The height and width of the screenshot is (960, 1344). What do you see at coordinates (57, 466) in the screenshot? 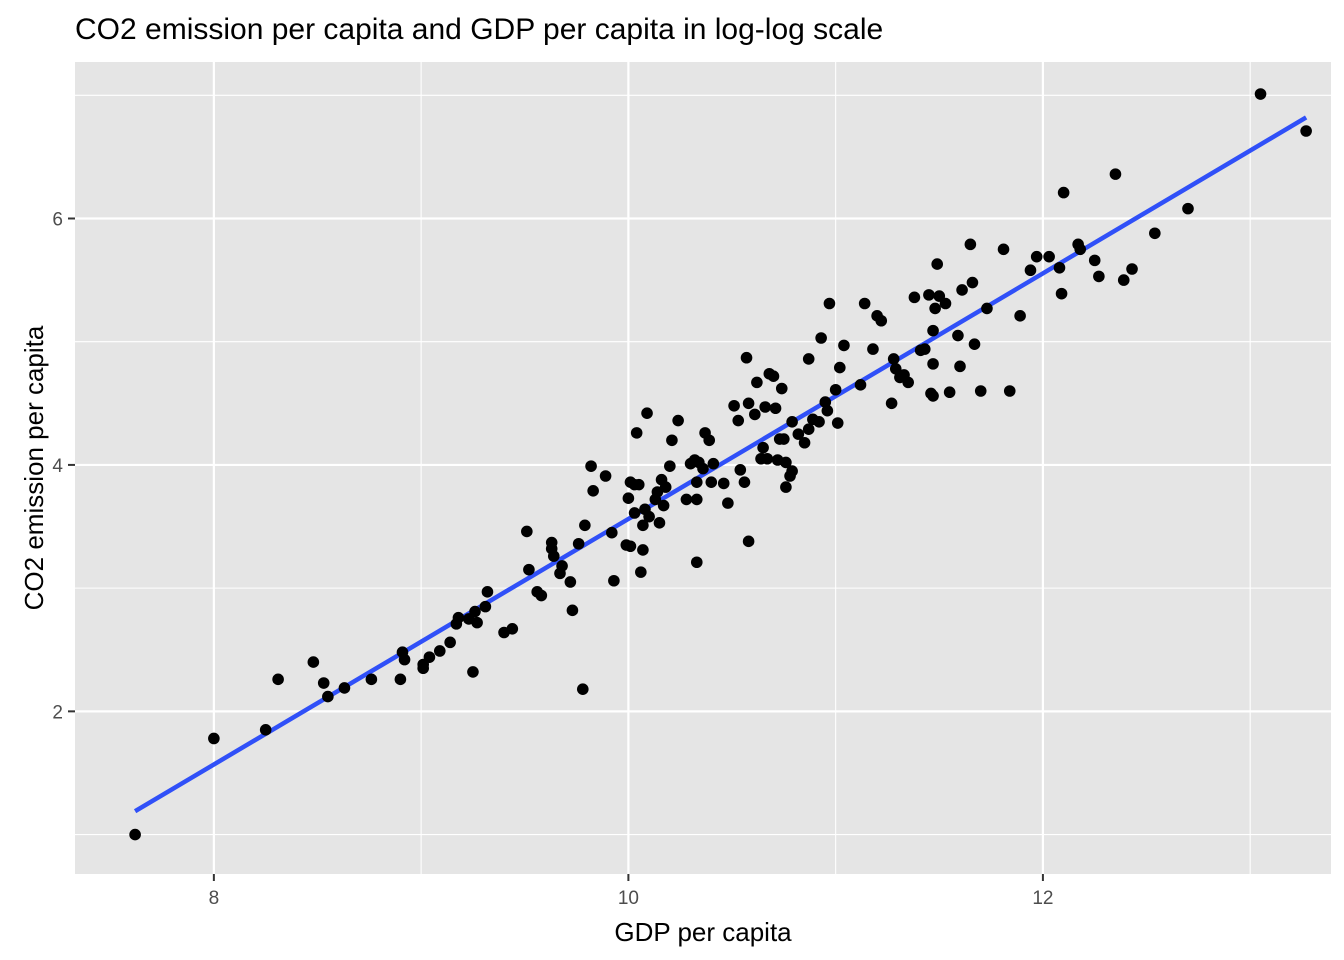
I see `y-tick-label: 4` at bounding box center [57, 466].